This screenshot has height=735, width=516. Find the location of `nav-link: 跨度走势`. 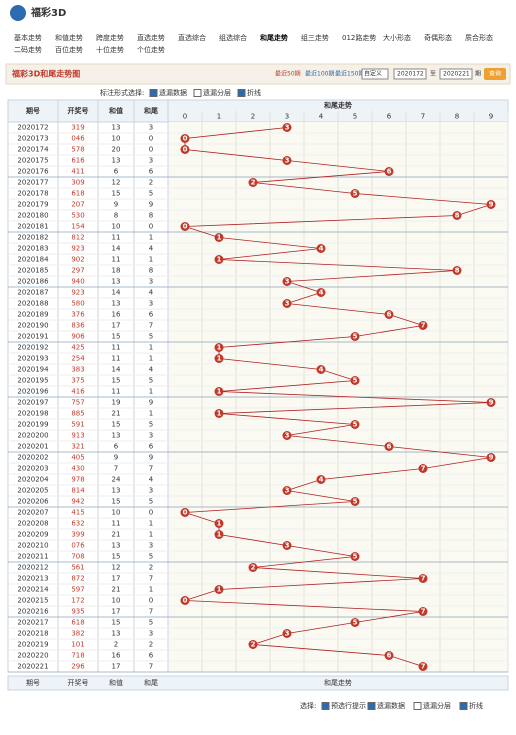

nav-link: 跨度走势 is located at coordinates (110, 37).